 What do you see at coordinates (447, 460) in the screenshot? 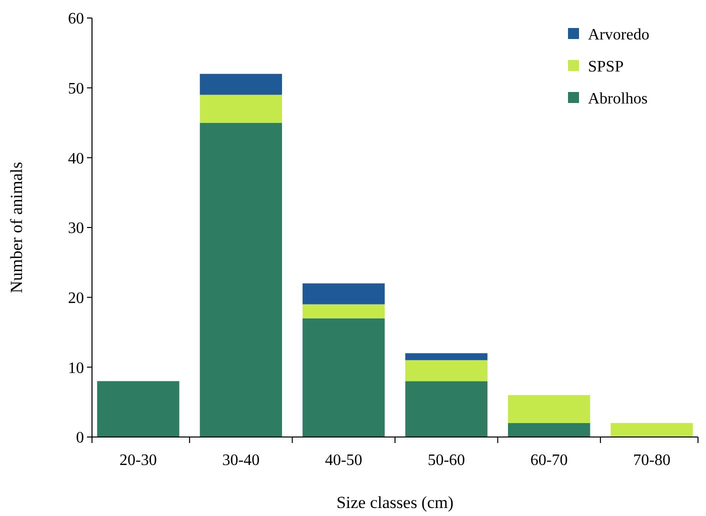
I see `x-tick-label: 50-60` at bounding box center [447, 460].